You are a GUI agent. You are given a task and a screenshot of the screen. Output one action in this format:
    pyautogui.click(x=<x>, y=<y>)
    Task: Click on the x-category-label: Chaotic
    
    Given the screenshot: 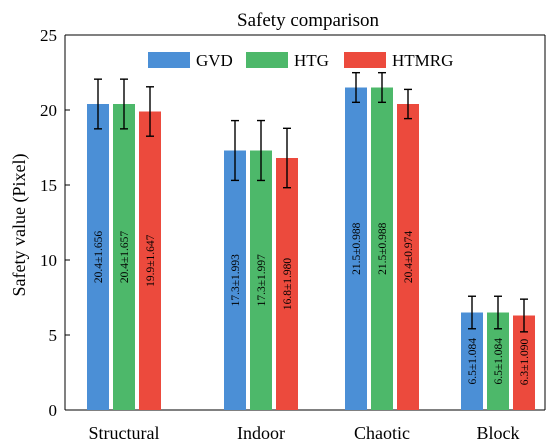 What is the action you would take?
    pyautogui.click(x=382, y=433)
    